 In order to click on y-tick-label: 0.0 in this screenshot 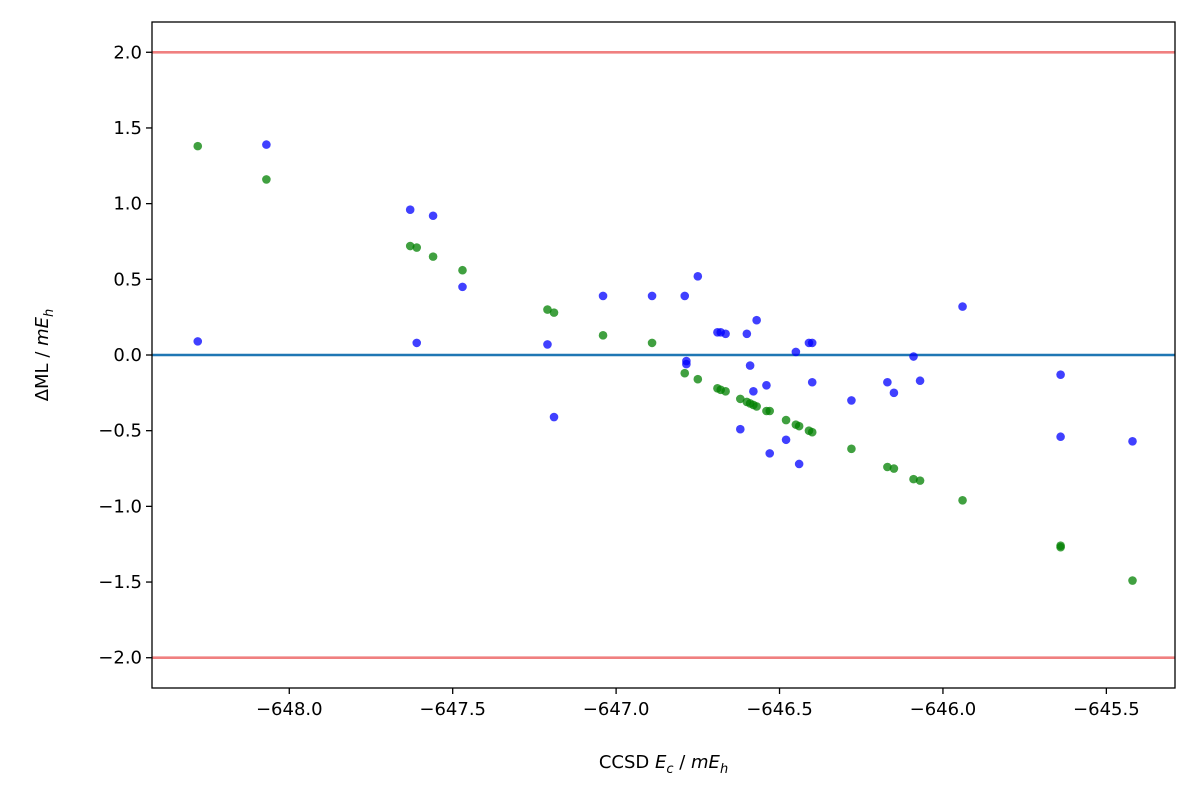, I will do `click(127, 355)`.